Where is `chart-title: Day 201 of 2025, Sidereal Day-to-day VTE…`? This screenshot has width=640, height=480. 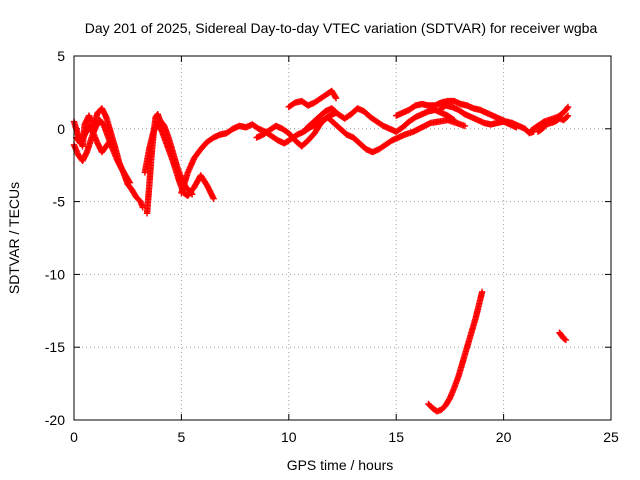 chart-title: Day 201 of 2025, Sidereal Day-to-day VTE… is located at coordinates (341, 28).